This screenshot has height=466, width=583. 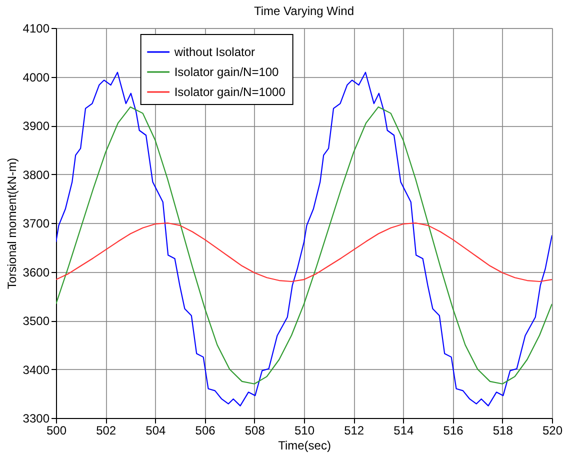 What do you see at coordinates (304, 445) in the screenshot?
I see `x-axis-title: Time(sec)` at bounding box center [304, 445].